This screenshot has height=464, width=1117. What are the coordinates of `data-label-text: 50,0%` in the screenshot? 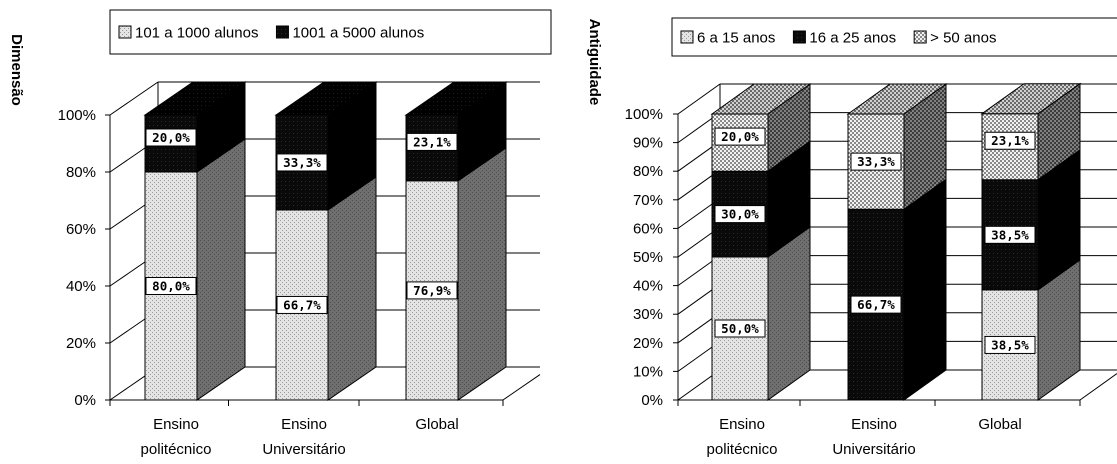 It's located at (740, 328).